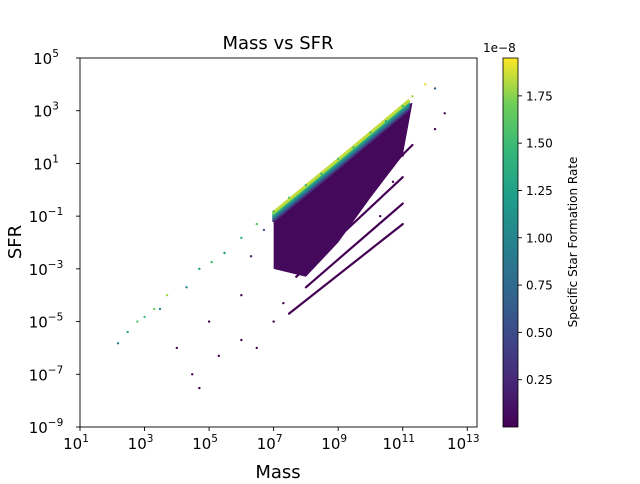  Describe the element at coordinates (539, 96) in the screenshot. I see `colorbar-tick-label: 1.75` at that location.